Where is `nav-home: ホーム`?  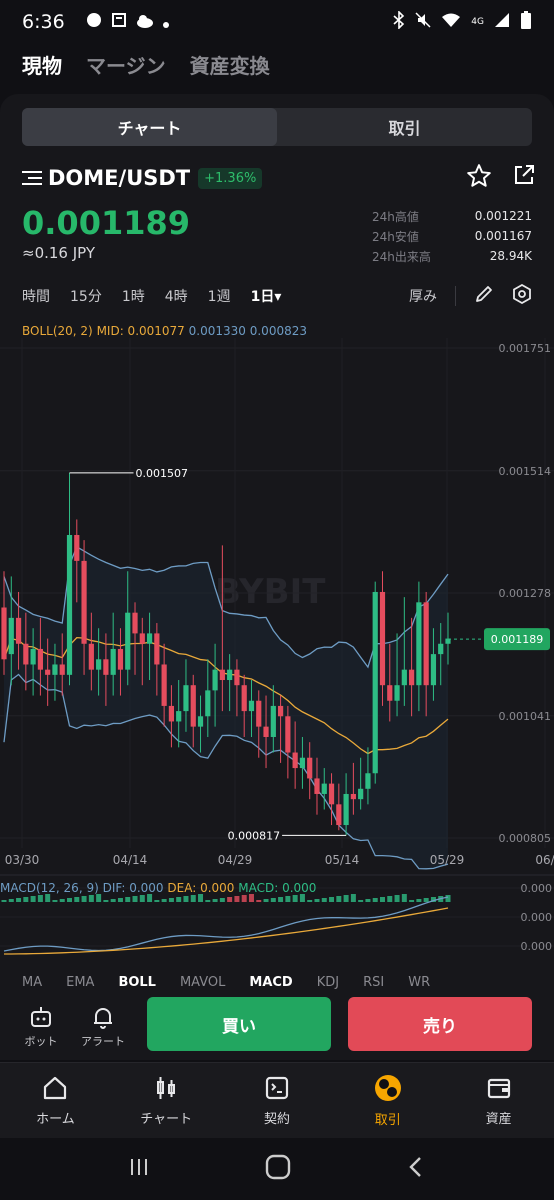
nav-home: ホーム is located at coordinates (55, 1100).